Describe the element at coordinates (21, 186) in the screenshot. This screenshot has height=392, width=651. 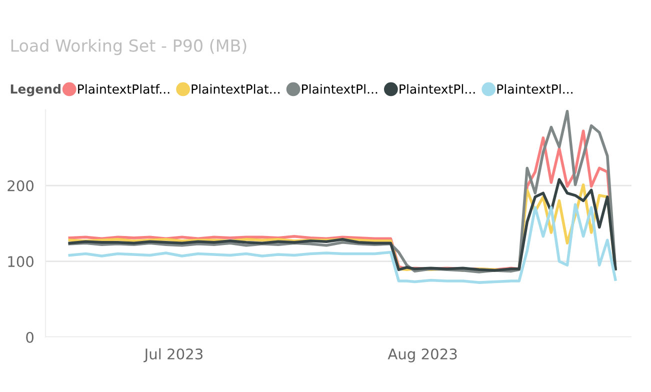
I see `y-tick-label: 200` at that location.